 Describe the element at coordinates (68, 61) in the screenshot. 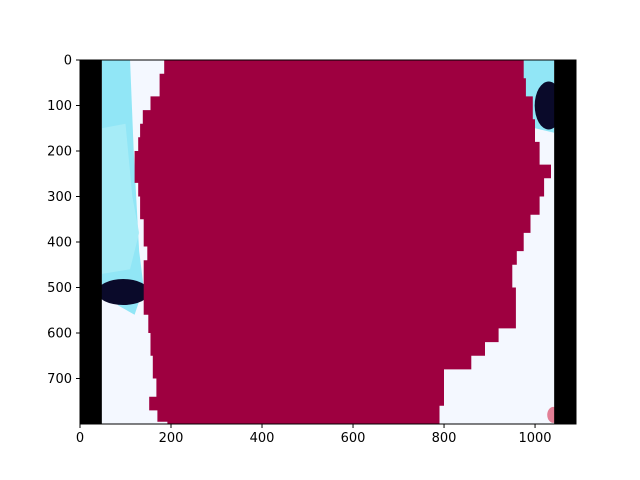

I see `y-tick-label: 0` at that location.